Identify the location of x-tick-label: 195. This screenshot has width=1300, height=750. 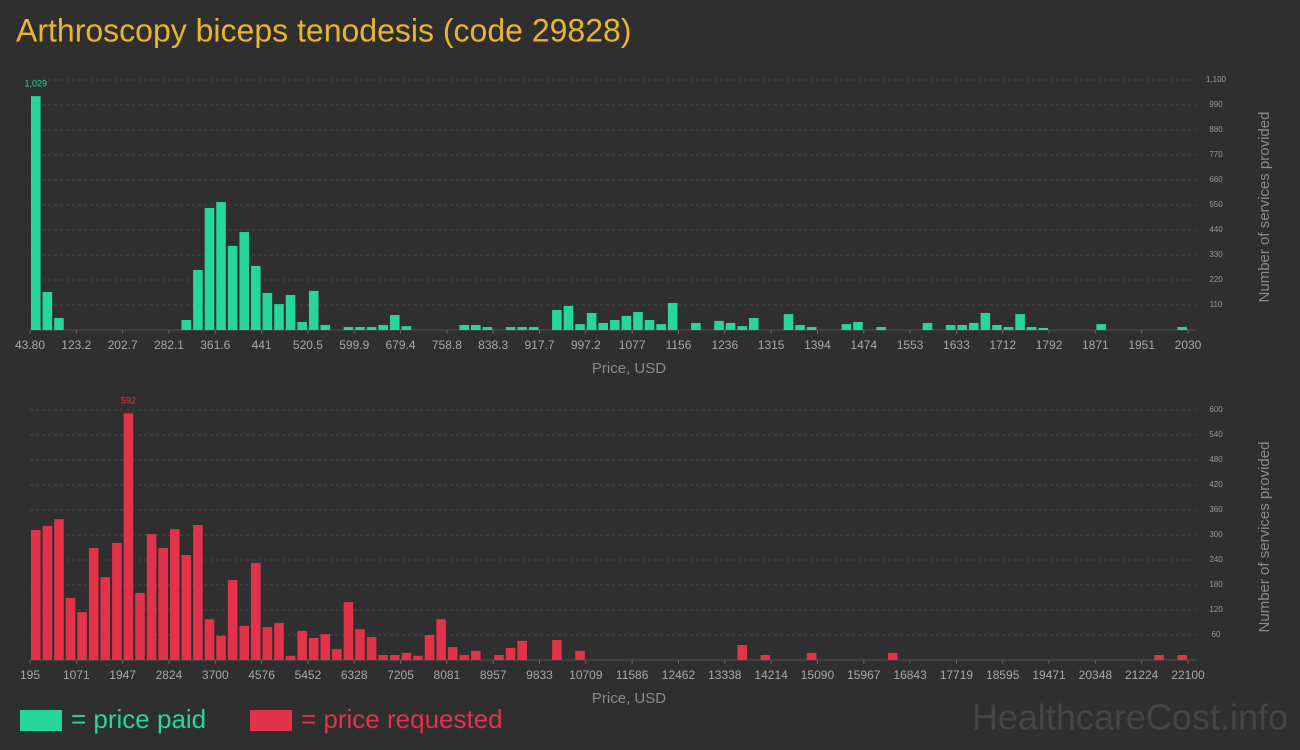
(30, 675).